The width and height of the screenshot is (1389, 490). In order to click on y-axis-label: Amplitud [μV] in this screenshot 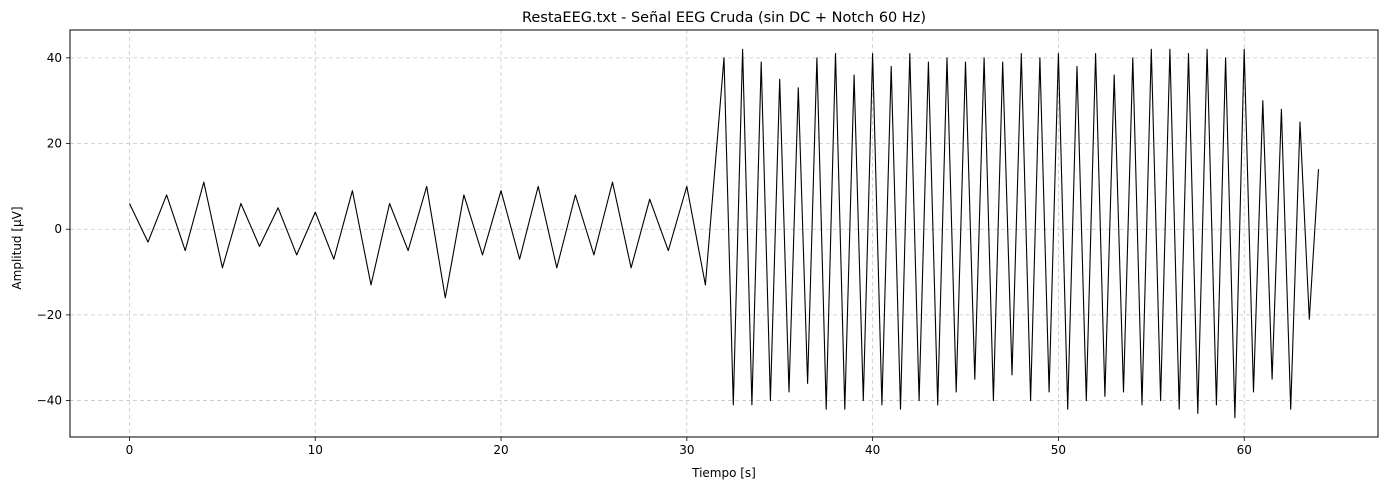, I will do `click(17, 247)`.